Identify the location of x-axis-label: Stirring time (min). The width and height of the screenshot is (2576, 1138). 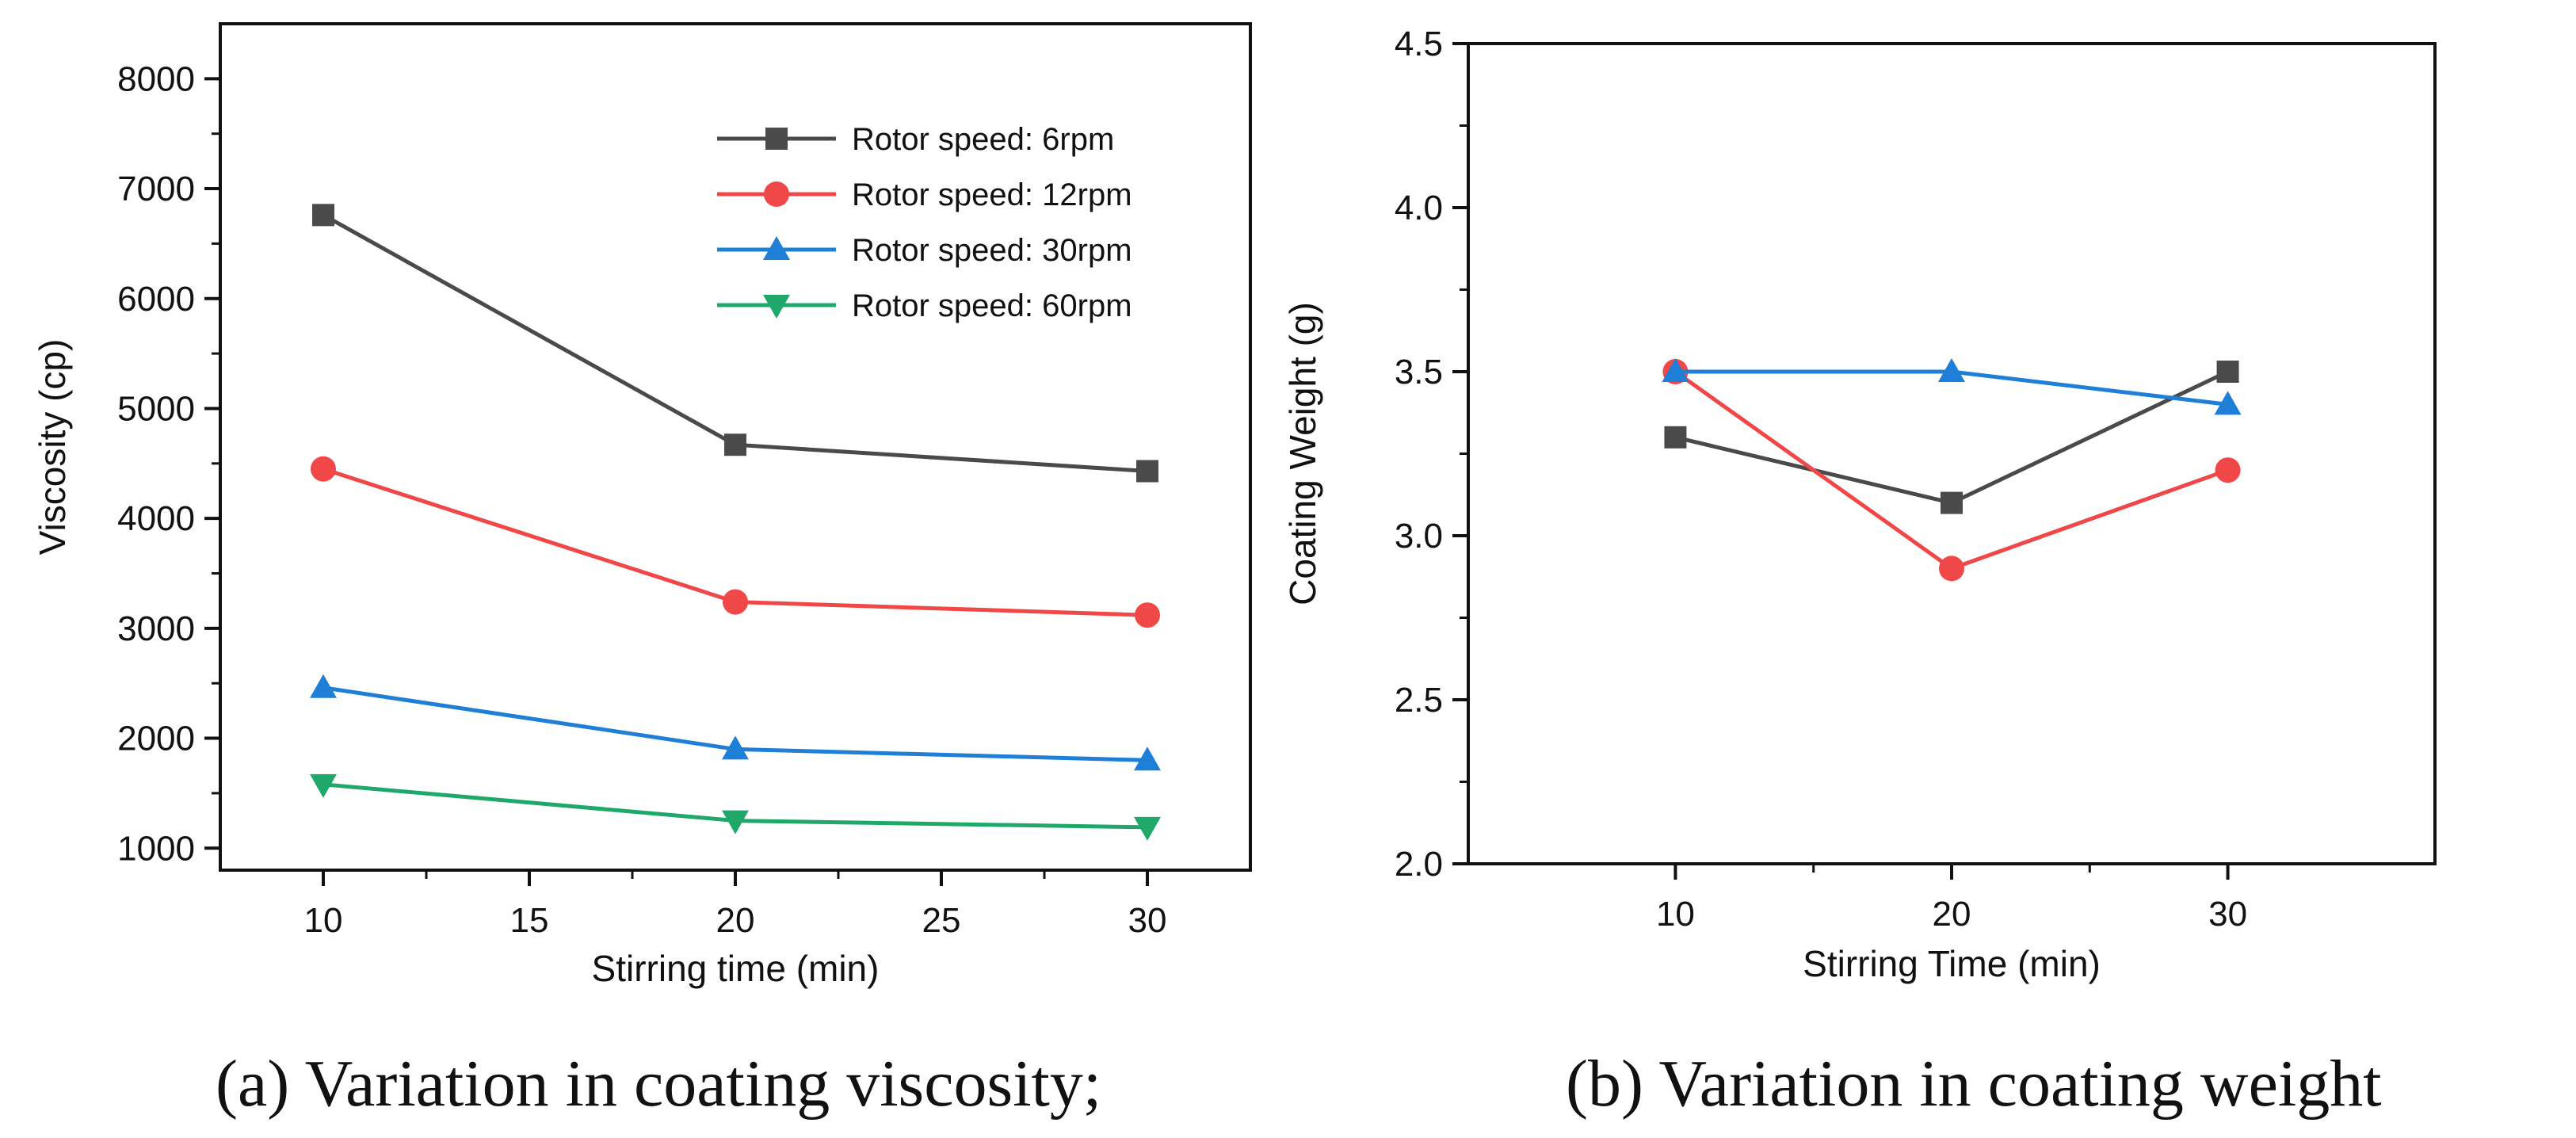
(736, 968).